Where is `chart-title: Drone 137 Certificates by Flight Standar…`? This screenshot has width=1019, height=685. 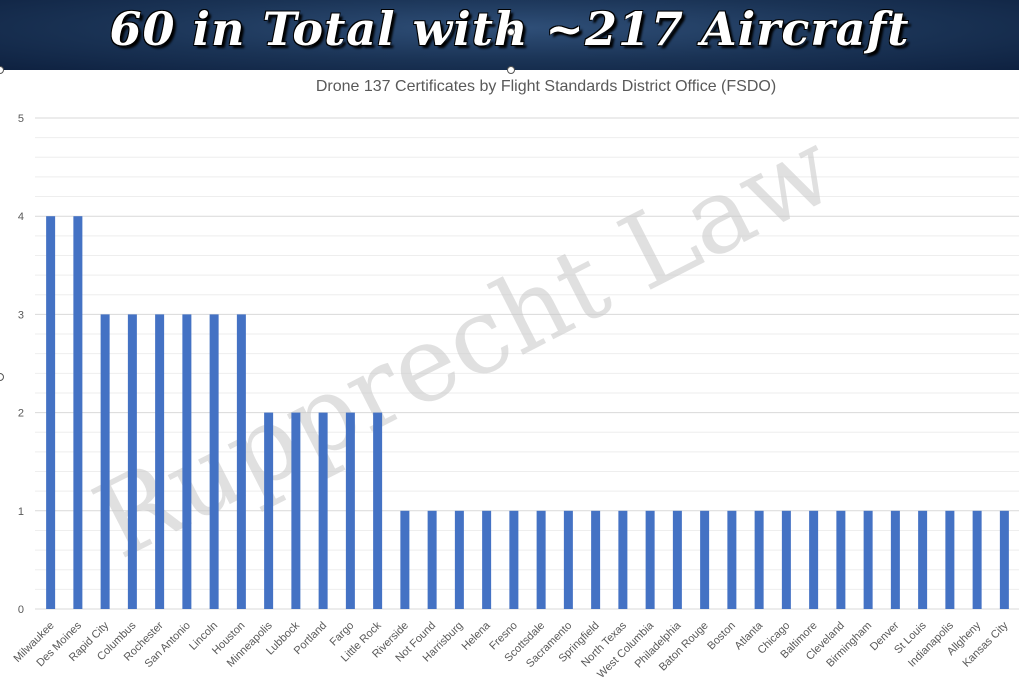
chart-title: Drone 137 Certificates by Flight Standar… is located at coordinates (546, 86).